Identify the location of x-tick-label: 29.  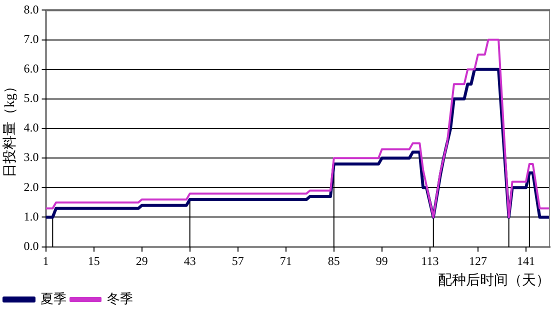
(142, 261).